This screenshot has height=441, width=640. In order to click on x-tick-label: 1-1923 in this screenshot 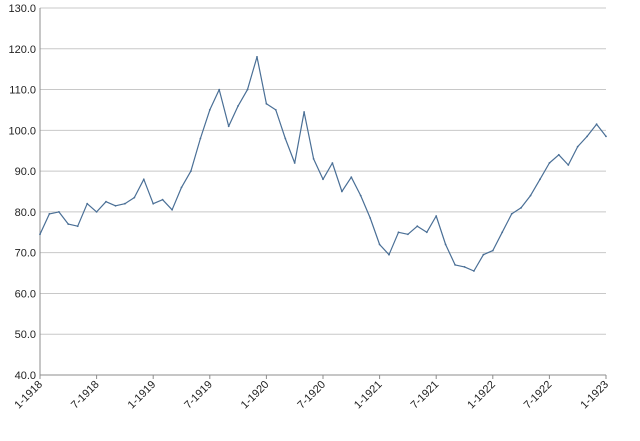, I will do `click(594, 395)`.